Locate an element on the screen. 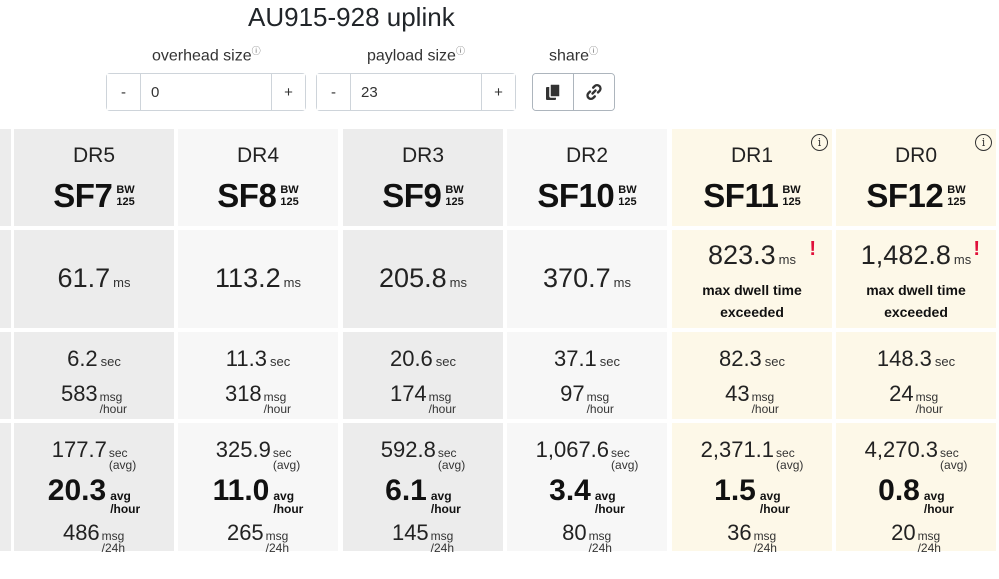  overhead-size-stepper: - + is located at coordinates (206, 92).